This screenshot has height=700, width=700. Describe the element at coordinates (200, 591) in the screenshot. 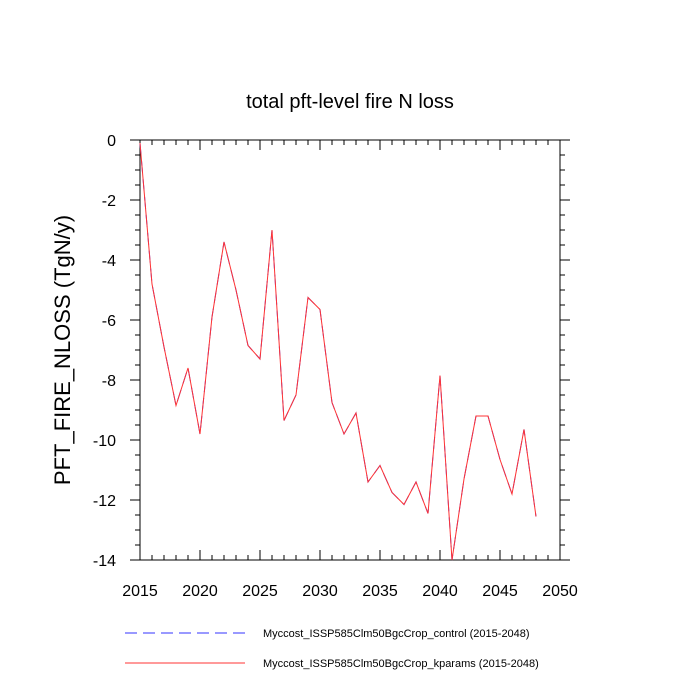

I see `x-tick-label: 2020` at that location.